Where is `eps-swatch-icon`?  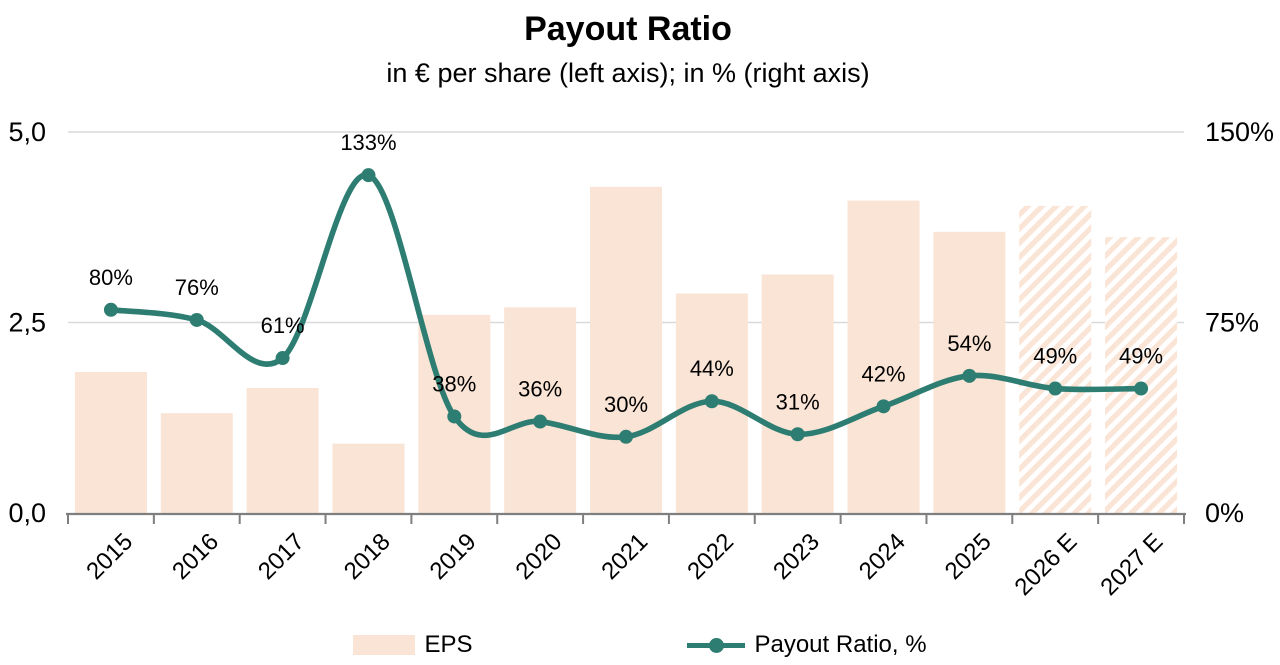 eps-swatch-icon is located at coordinates (384, 645).